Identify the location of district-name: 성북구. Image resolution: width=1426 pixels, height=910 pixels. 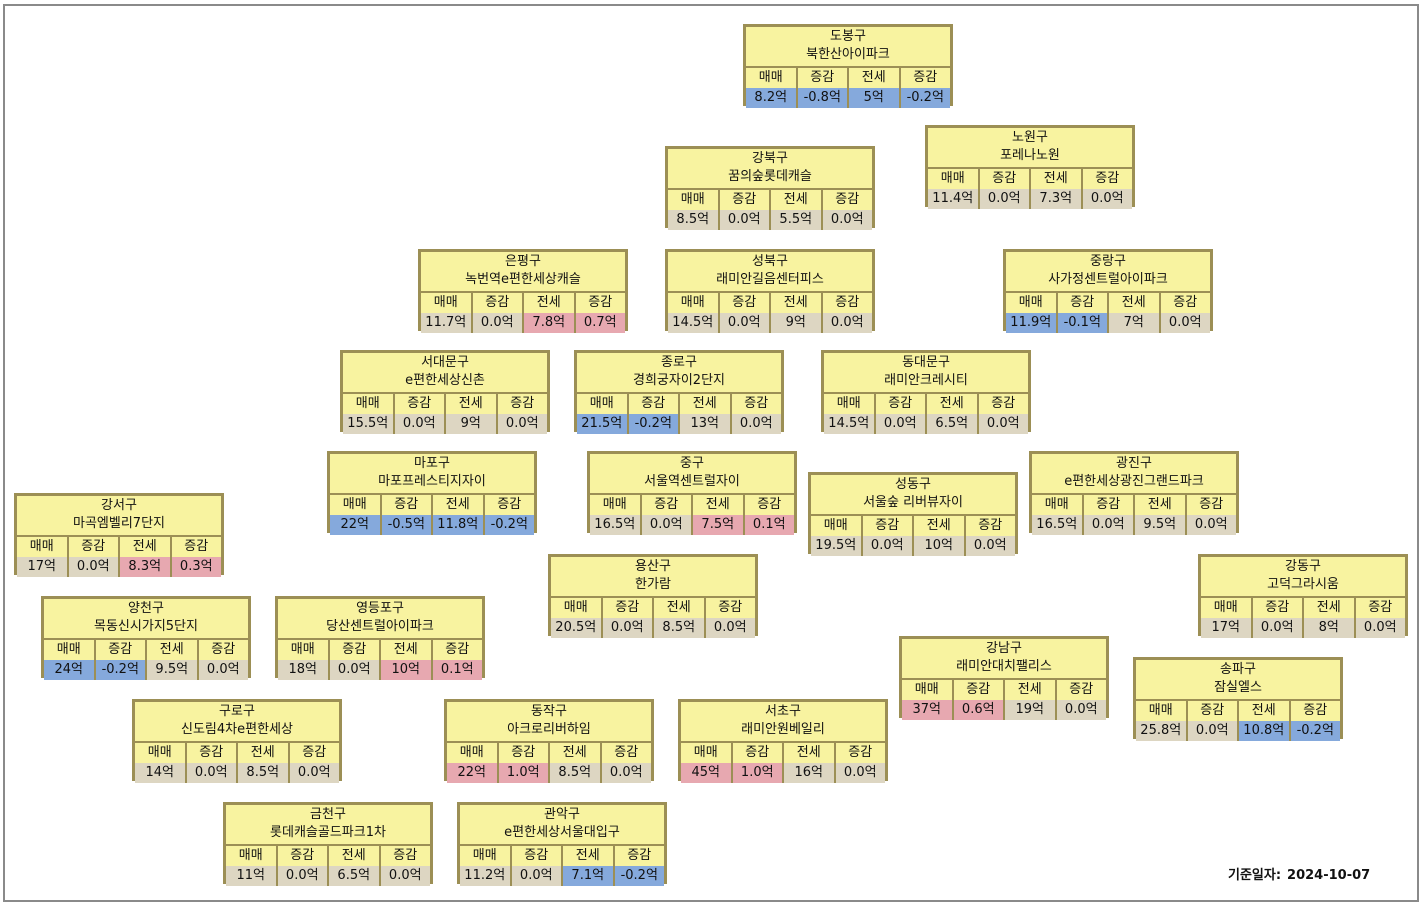
(770, 261).